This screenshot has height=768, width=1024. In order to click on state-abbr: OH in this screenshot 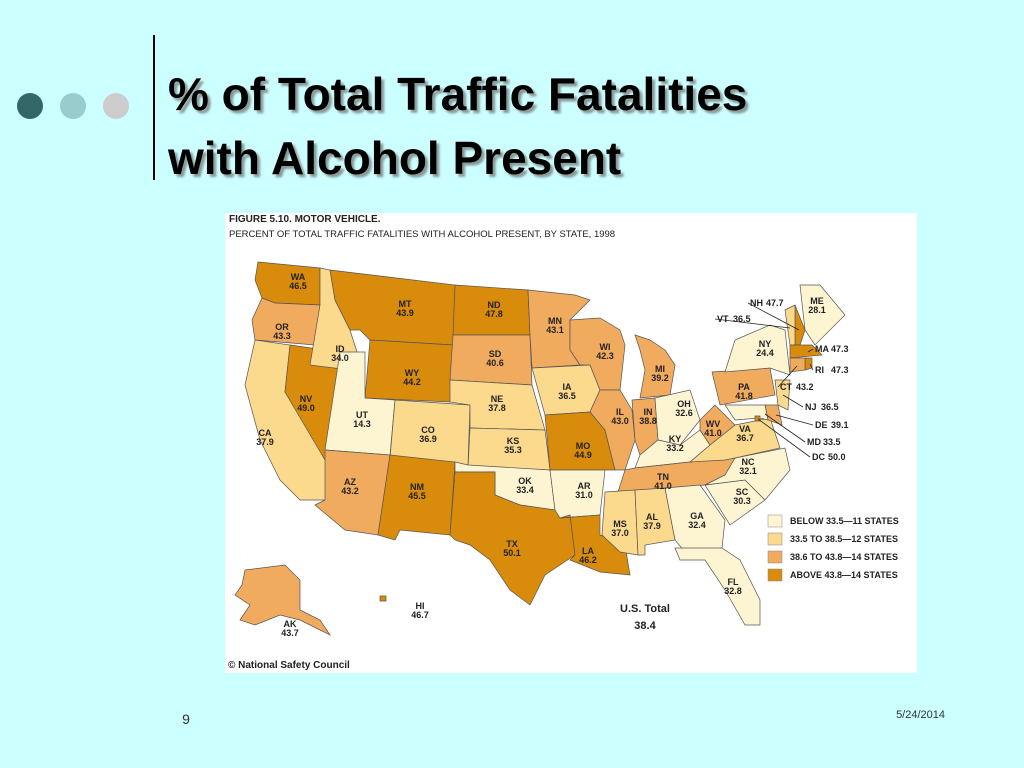, I will do `click(684, 404)`.